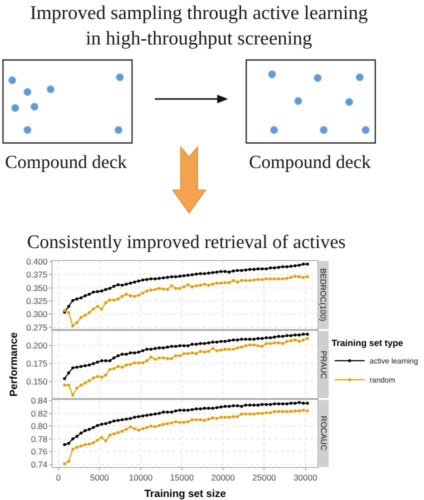 This screenshot has height=500, width=424. Describe the element at coordinates (368, 343) in the screenshot. I see `legend-title: Training set type` at that location.